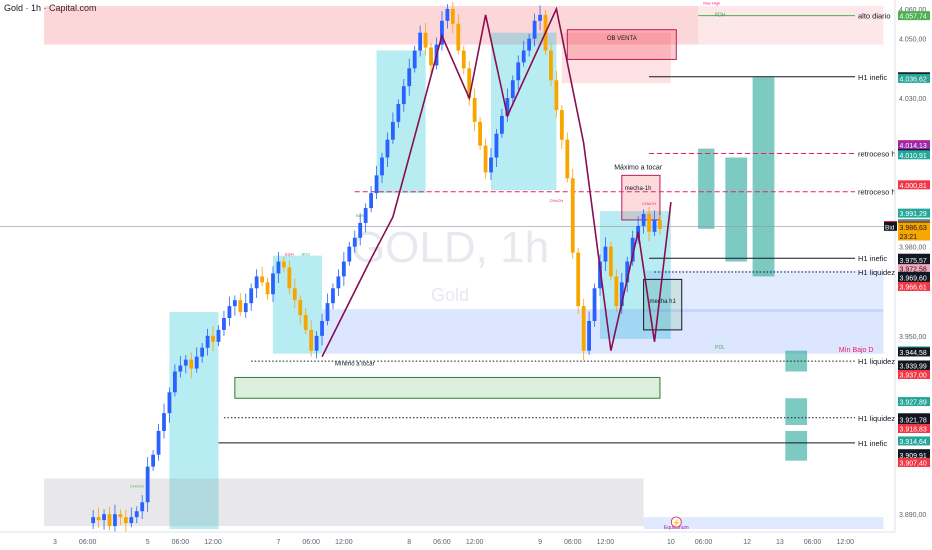 This screenshot has width=932, height=550. What do you see at coordinates (890, 227) in the screenshot?
I see `bid-tag-label: Bid` at bounding box center [890, 227].